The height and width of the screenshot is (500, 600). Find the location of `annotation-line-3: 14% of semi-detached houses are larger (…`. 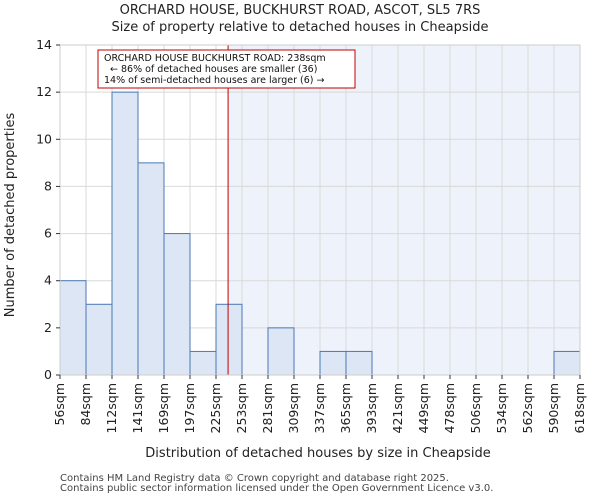

annotation-line-3: 14% of semi-detached houses are larger (… is located at coordinates (214, 80).